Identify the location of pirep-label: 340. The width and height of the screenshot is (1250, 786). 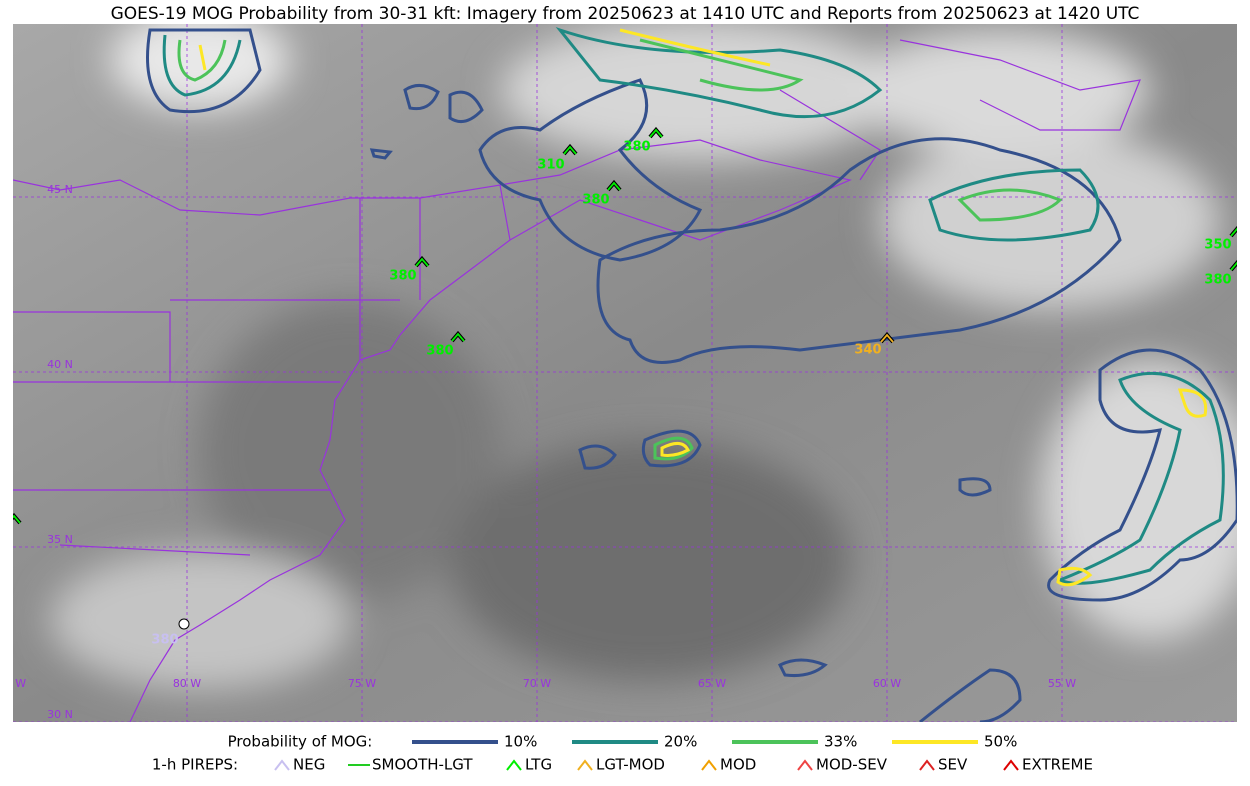
(867, 350).